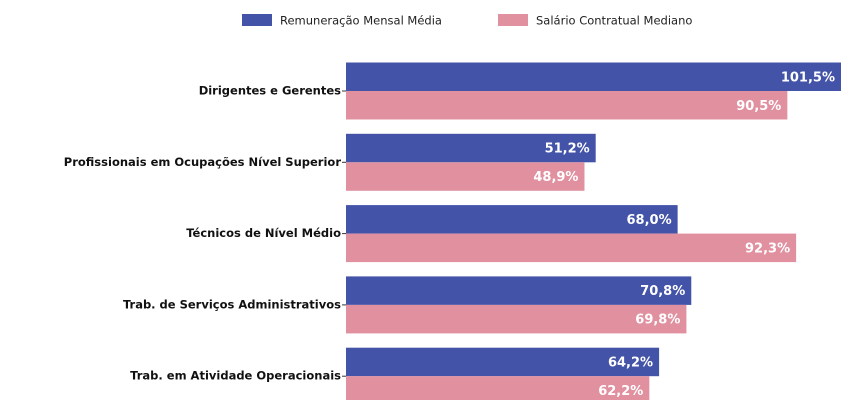  I want to click on value-label: 101,5%, so click(808, 77).